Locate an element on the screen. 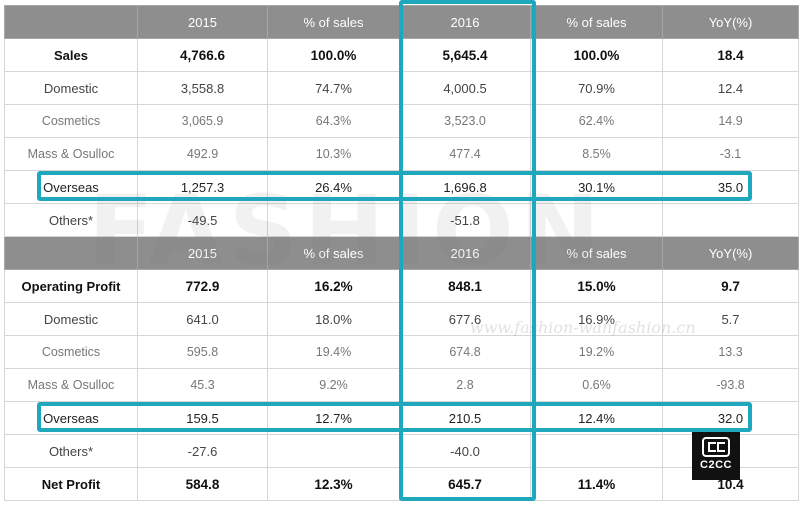 This screenshot has width=800, height=506. row-label: Mass & Osulloc is located at coordinates (71, 385).